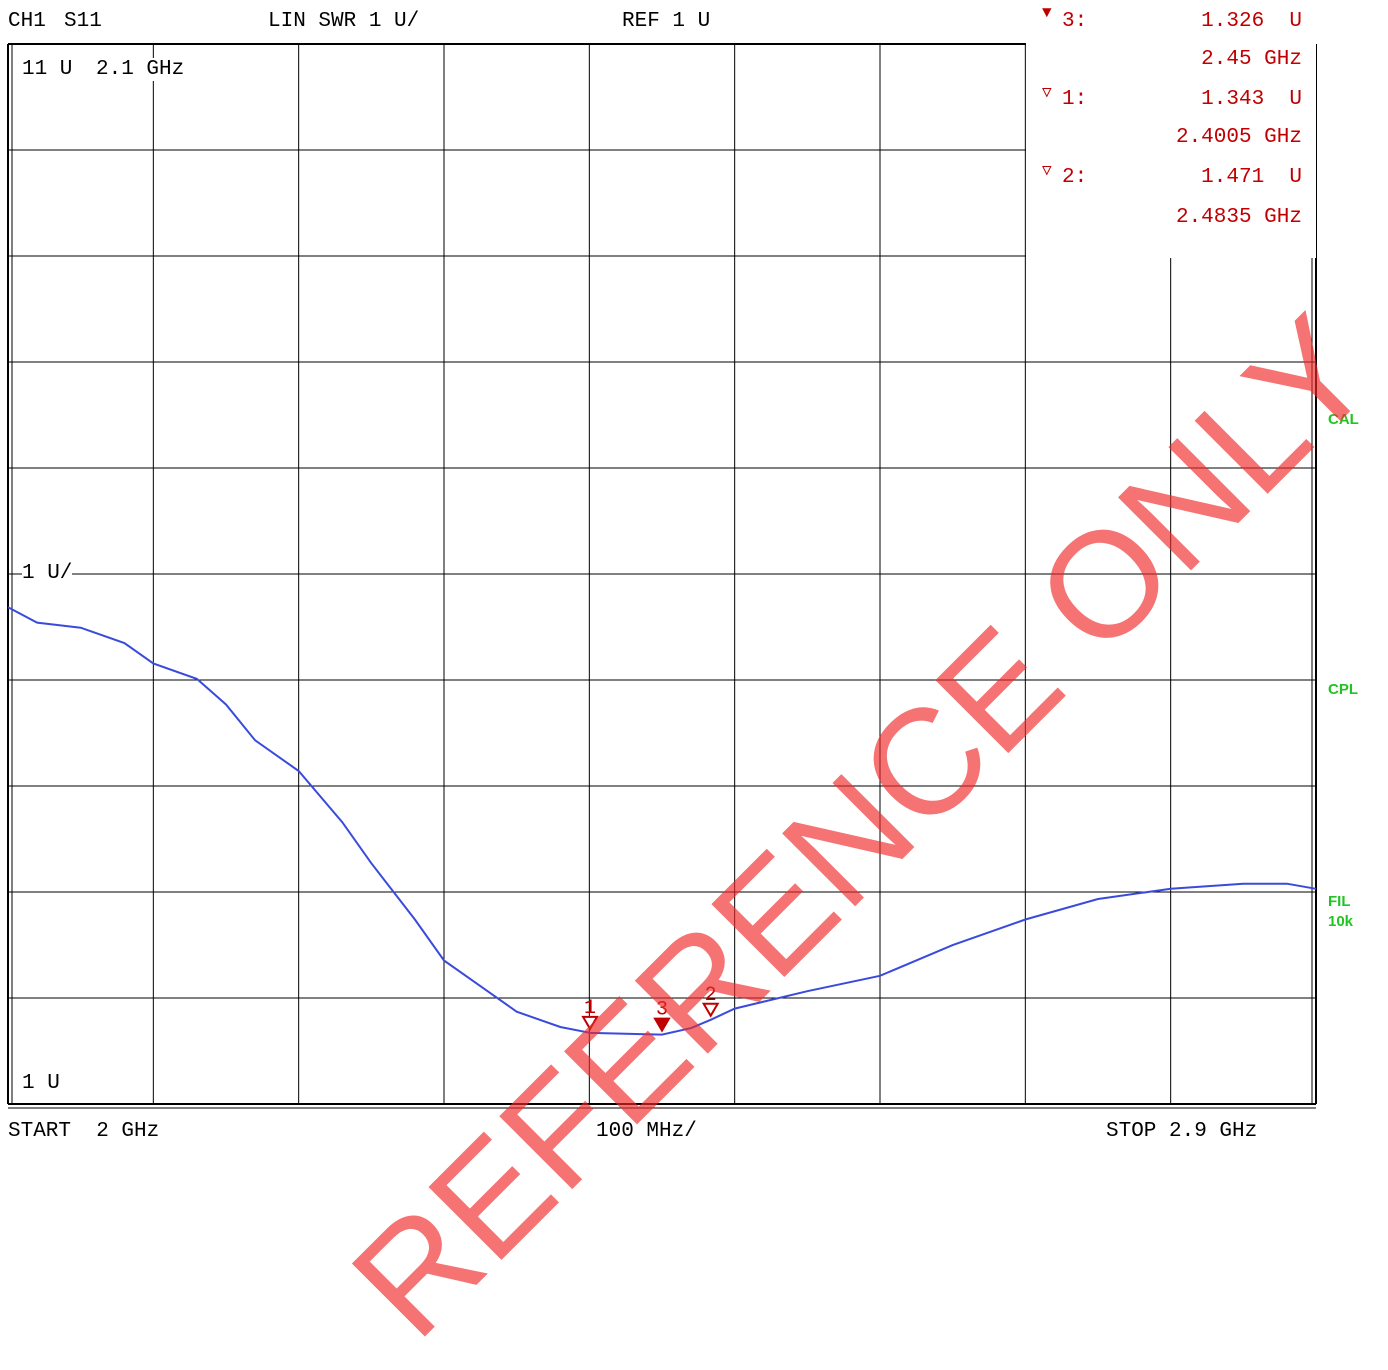 The image size is (1388, 1370). I want to click on marker-table-background, so click(1171, 149).